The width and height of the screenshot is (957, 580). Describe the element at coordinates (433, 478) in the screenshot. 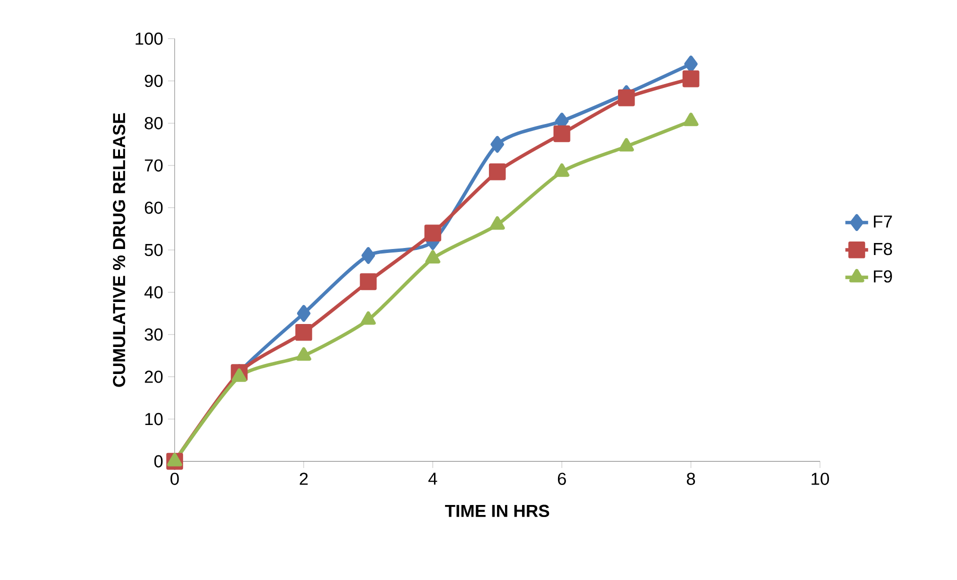

I see `x-tick-label: 4` at that location.